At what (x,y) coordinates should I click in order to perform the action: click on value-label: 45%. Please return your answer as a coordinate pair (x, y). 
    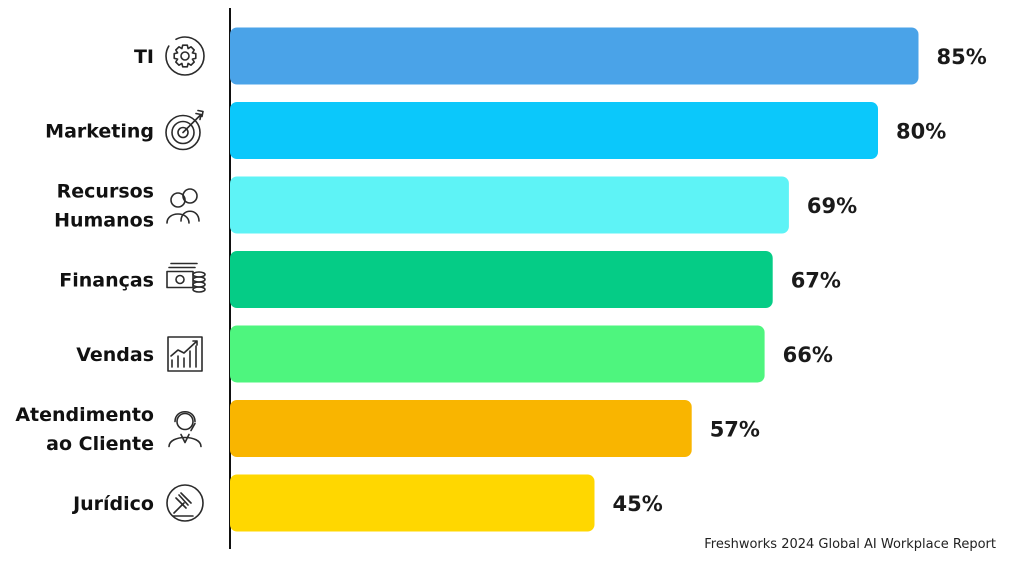
    Looking at the image, I should click on (638, 504).